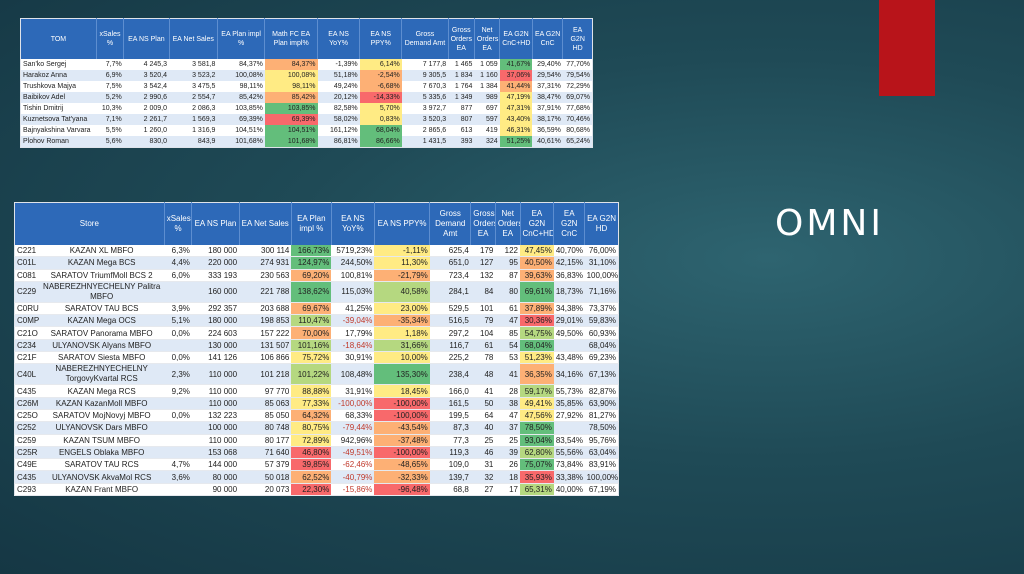  I want to click on store-code-cell: C21O, so click(27, 333).